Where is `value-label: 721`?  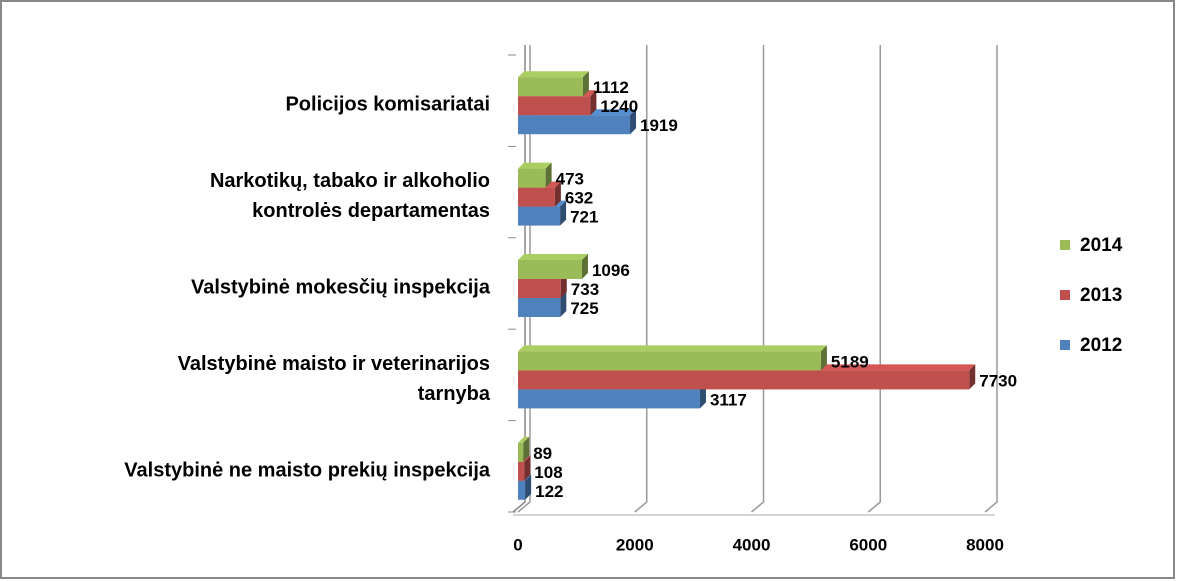 value-label: 721 is located at coordinates (584, 217).